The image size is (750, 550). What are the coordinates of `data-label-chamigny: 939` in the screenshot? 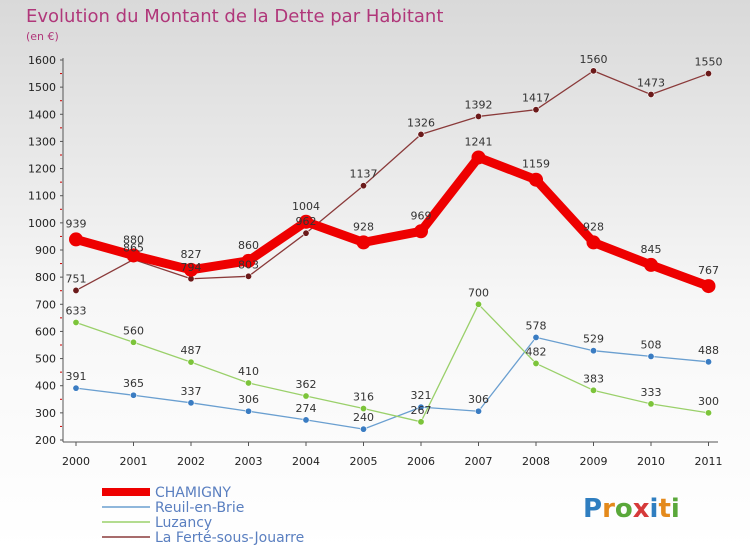 It's located at (76, 223).